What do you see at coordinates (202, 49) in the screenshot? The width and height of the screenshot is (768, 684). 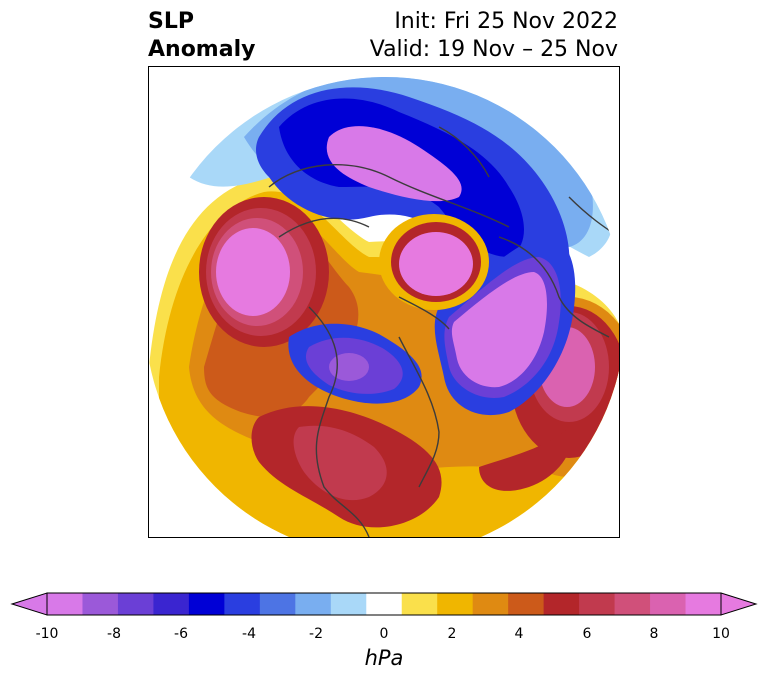 I see `title-anomaly: Anomaly` at bounding box center [202, 49].